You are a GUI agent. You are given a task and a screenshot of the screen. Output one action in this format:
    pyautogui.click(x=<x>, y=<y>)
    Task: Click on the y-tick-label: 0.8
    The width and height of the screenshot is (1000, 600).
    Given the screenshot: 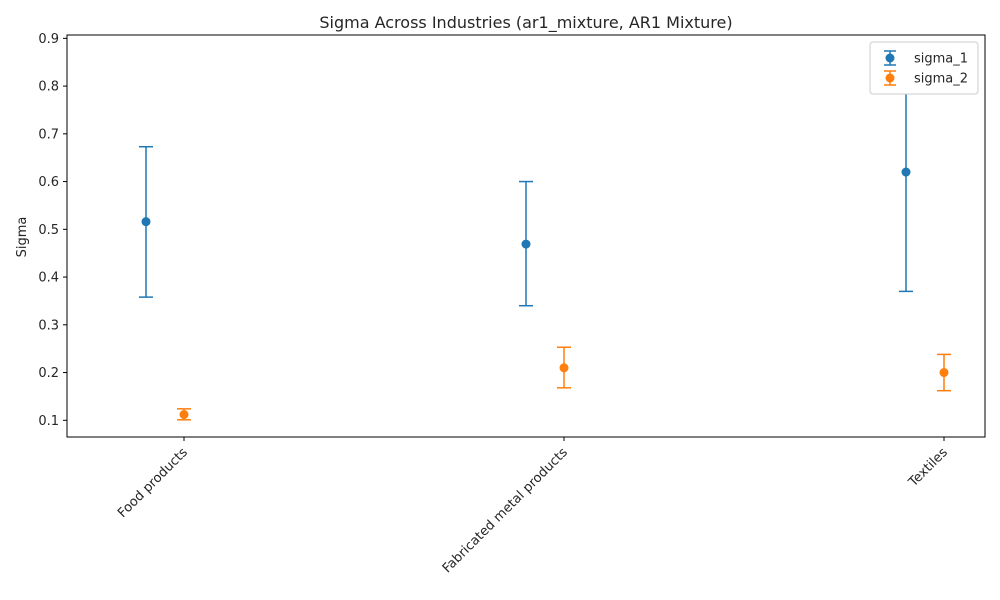 What is the action you would take?
    pyautogui.click(x=48, y=87)
    